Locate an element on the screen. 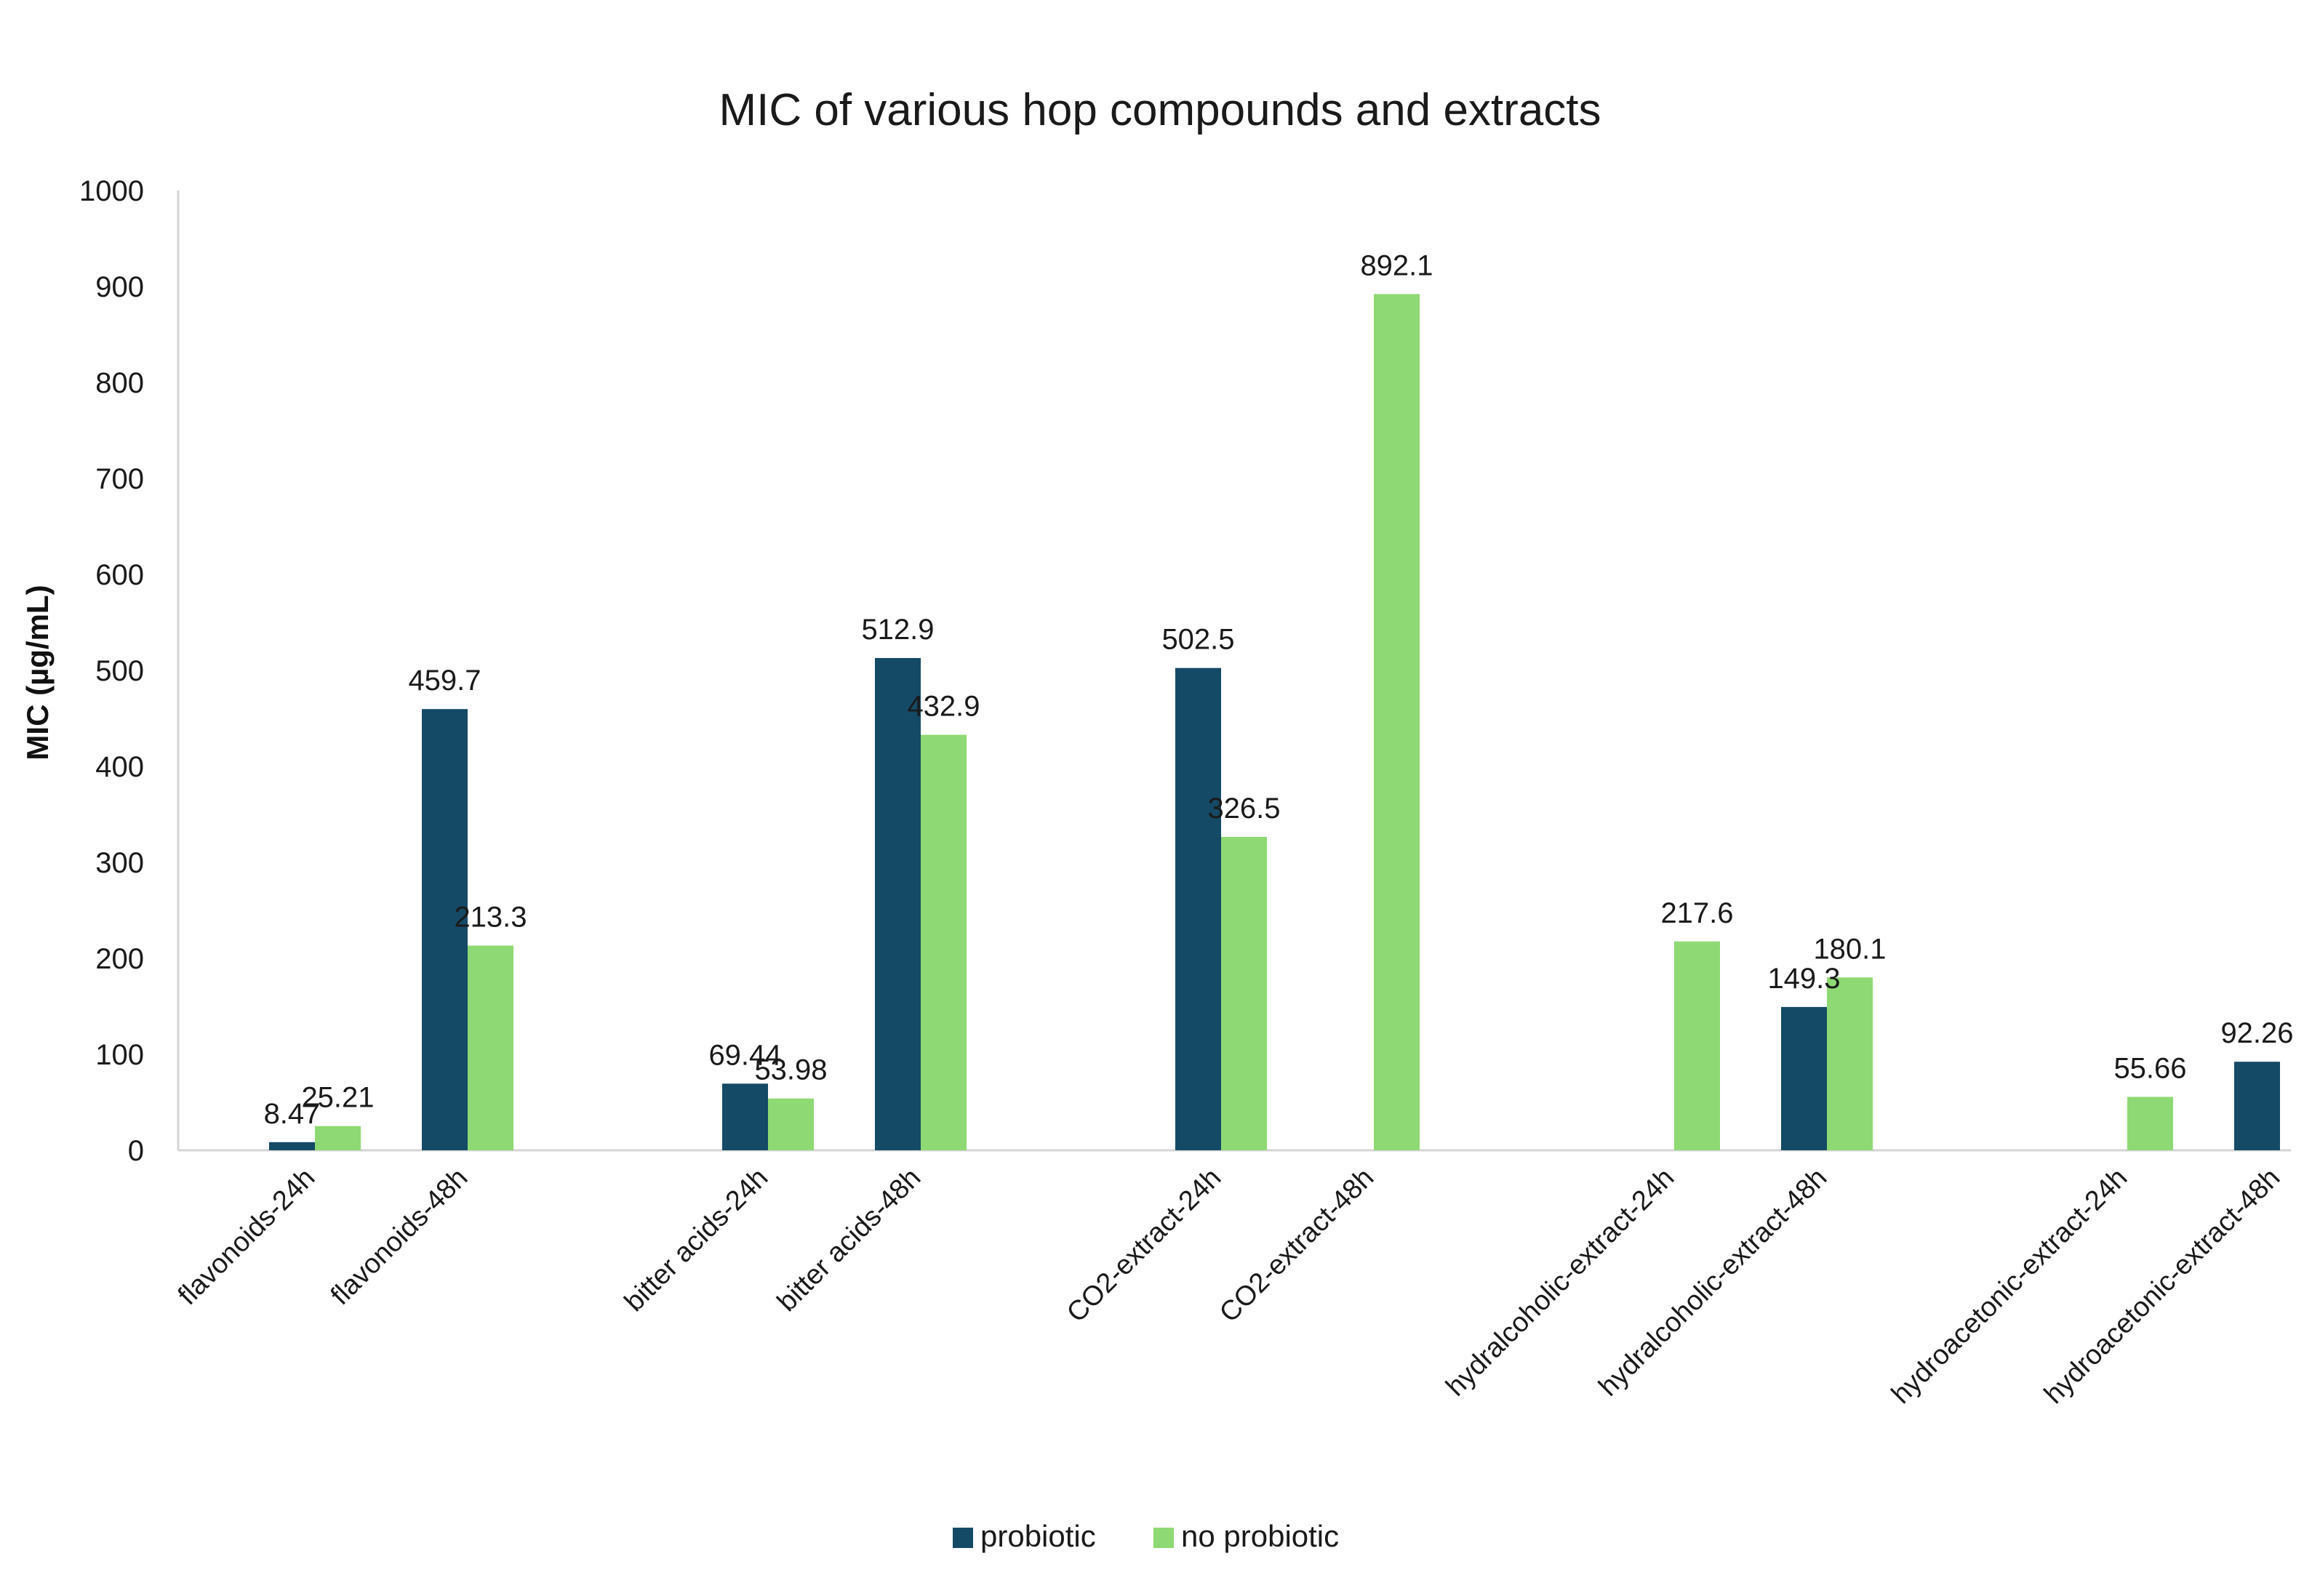 The image size is (2320, 1596). y-tick-label: 1000 is located at coordinates (111, 191).